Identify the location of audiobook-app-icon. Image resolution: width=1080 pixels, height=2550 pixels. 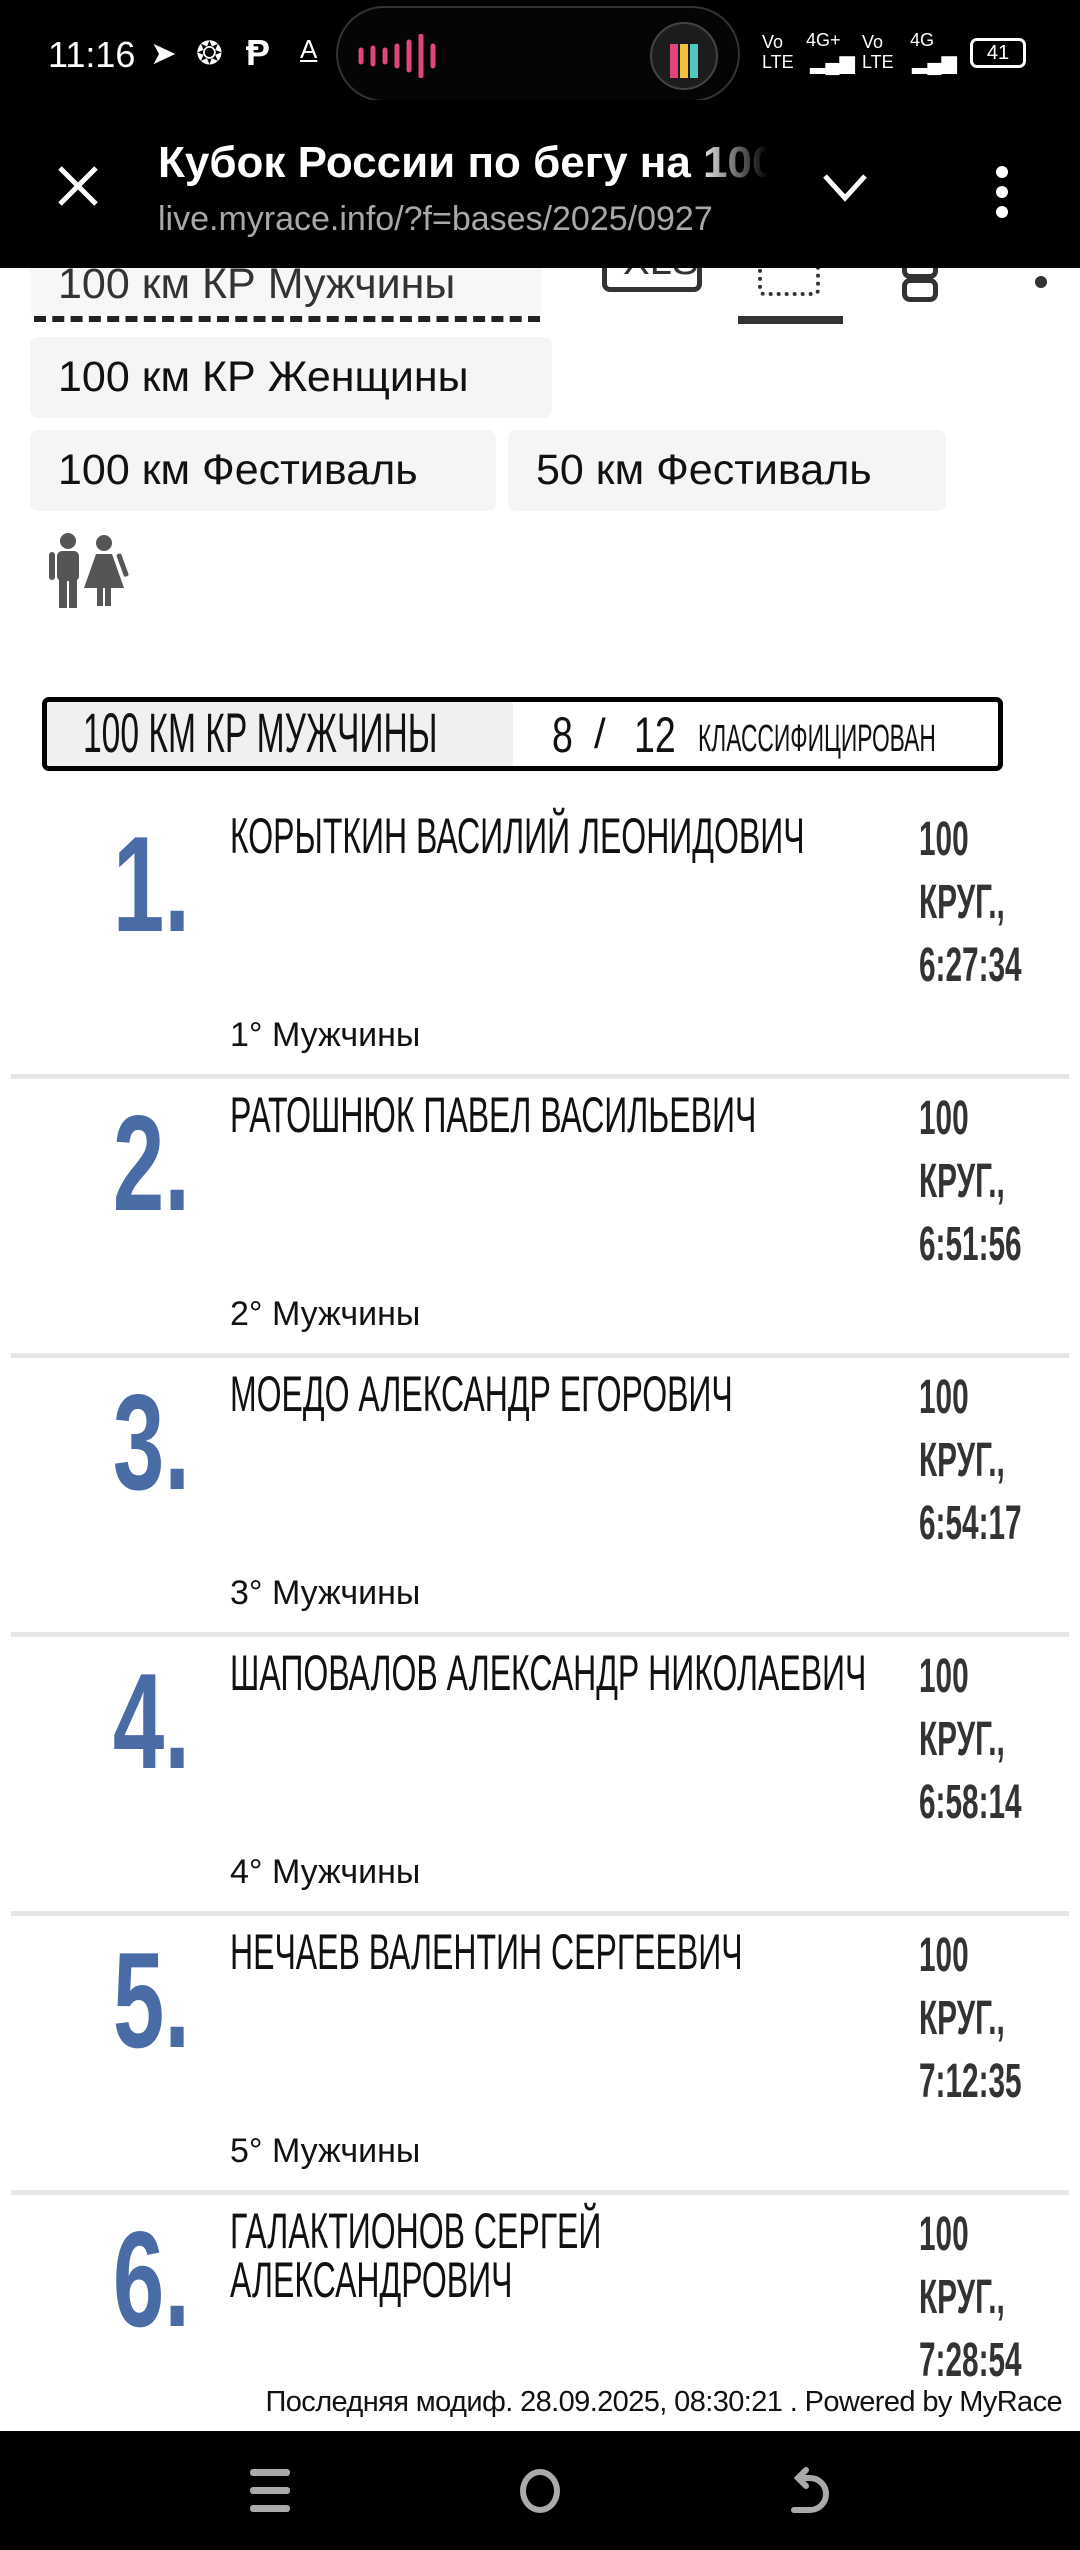
(684, 56).